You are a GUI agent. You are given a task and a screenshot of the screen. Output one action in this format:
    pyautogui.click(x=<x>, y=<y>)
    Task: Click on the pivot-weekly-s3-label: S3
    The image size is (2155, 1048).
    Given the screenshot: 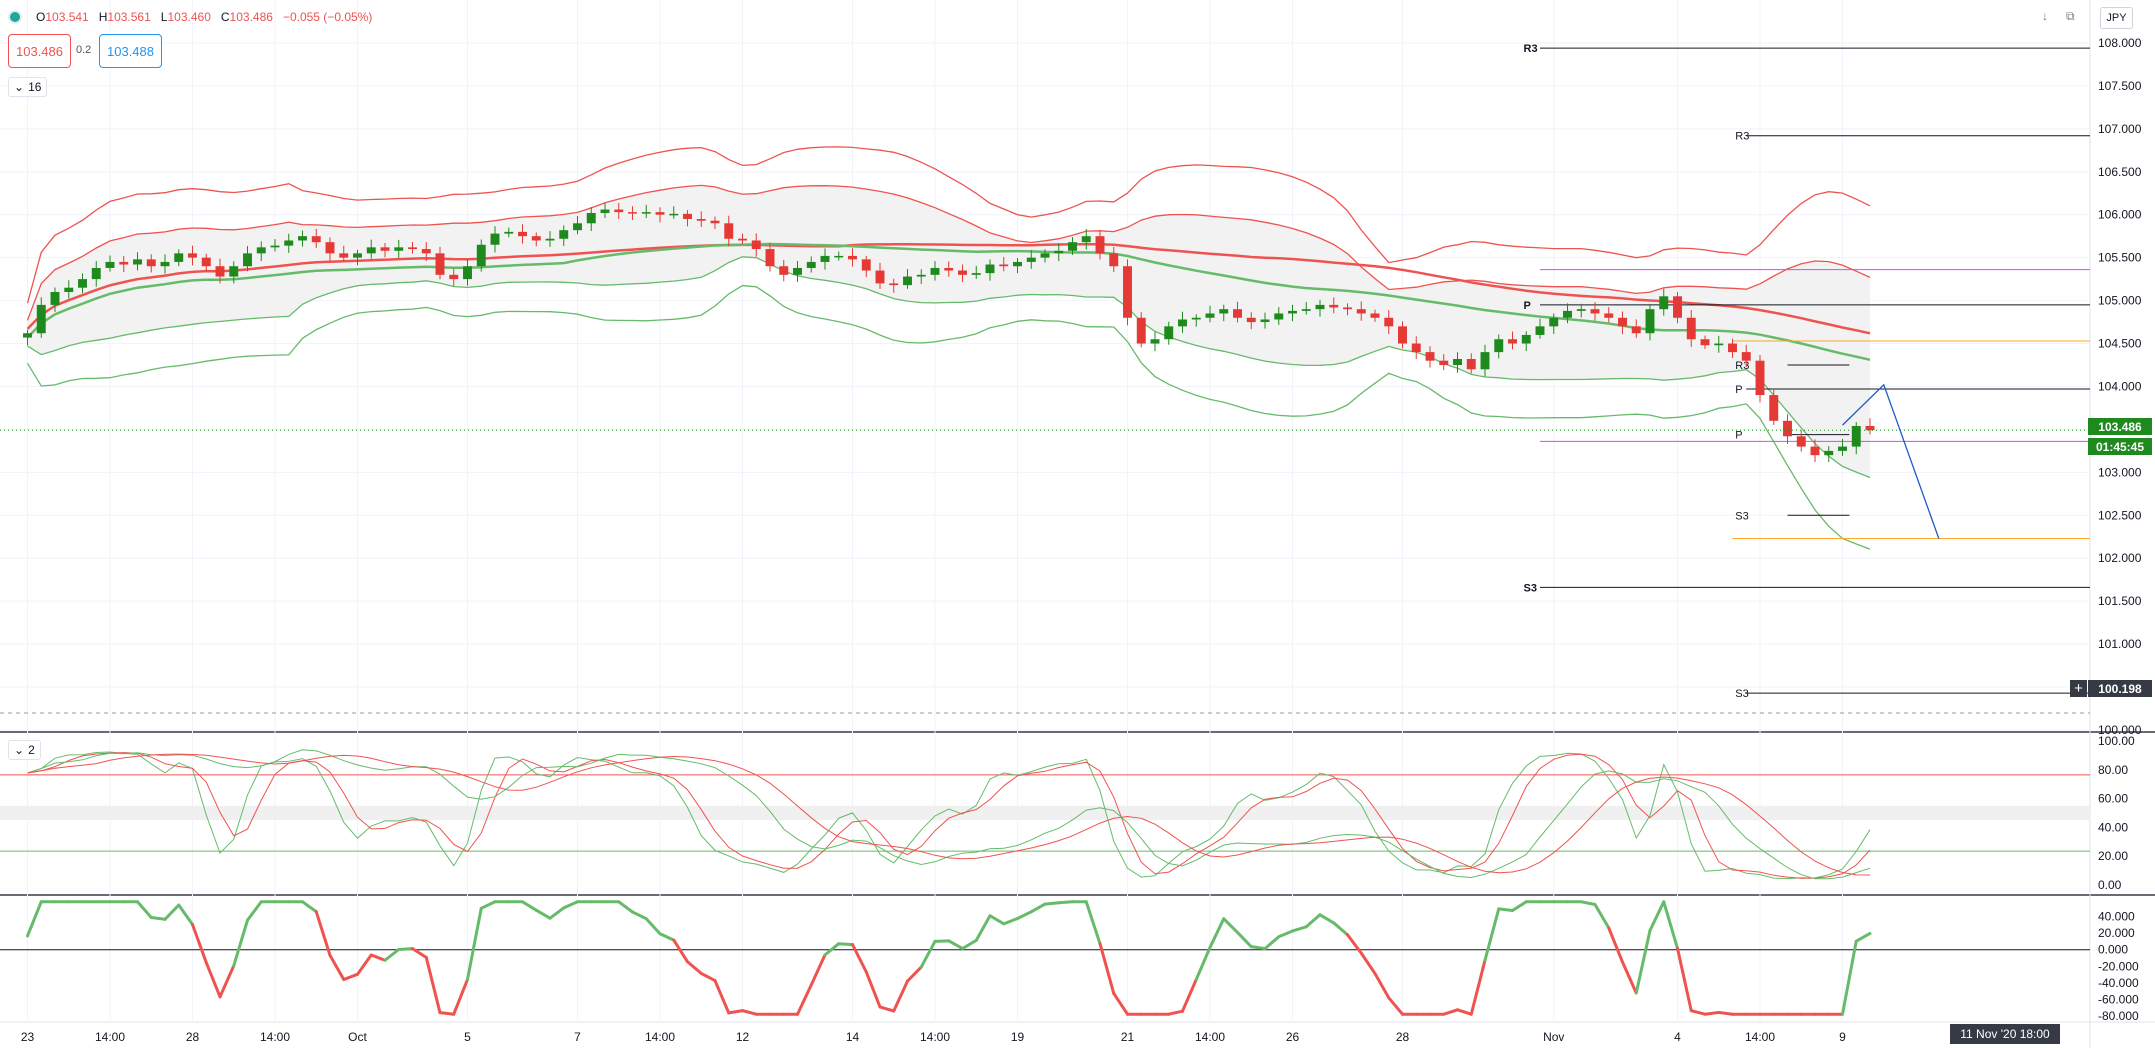 What is the action you would take?
    pyautogui.click(x=1741, y=694)
    